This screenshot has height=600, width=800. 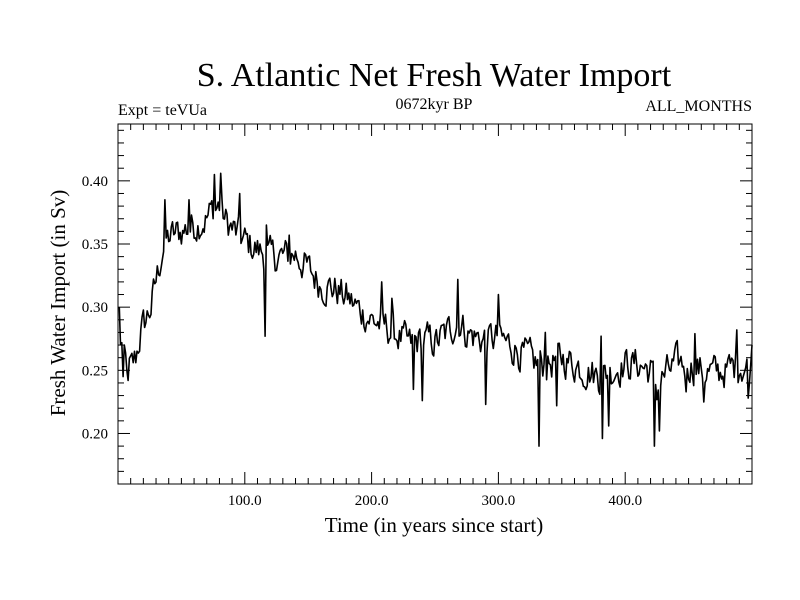 I want to click on y-tick-label: 0.25, so click(x=95, y=371).